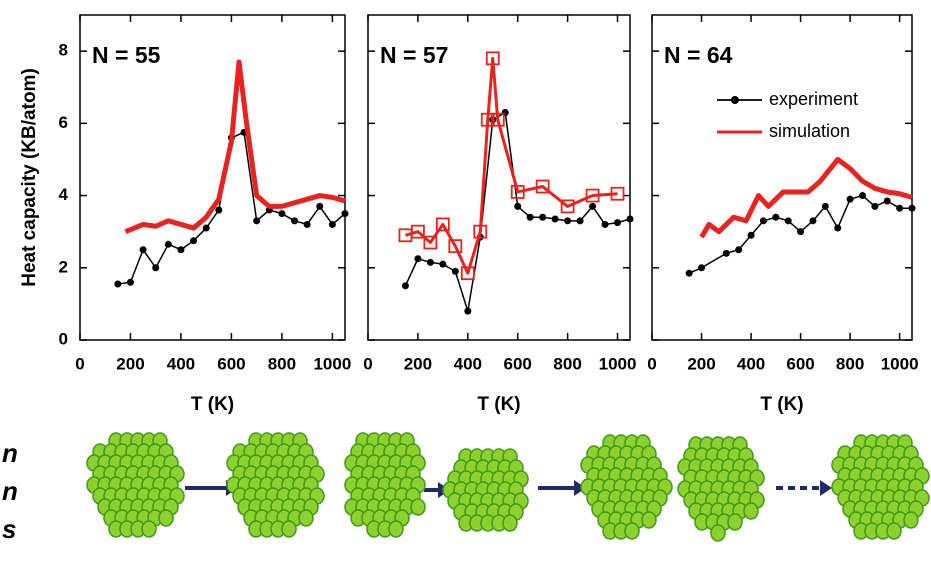 Image resolution: width=931 pixels, height=561 pixels. I want to click on y-tick-label: 6, so click(63, 122).